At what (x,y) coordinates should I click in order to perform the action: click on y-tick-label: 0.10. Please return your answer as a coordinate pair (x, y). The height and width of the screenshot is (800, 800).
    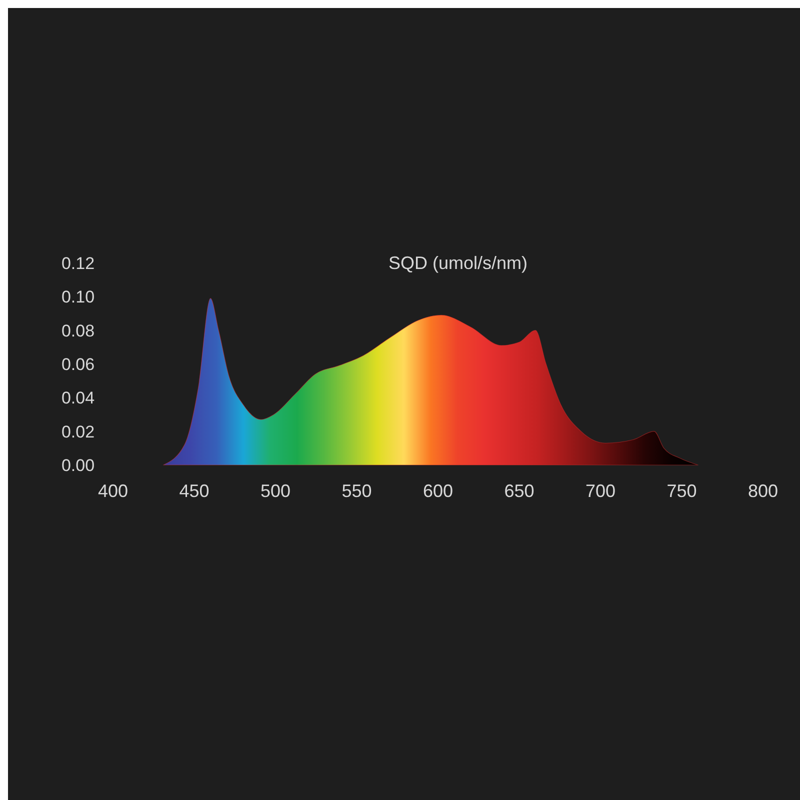
    Looking at the image, I should click on (78, 297).